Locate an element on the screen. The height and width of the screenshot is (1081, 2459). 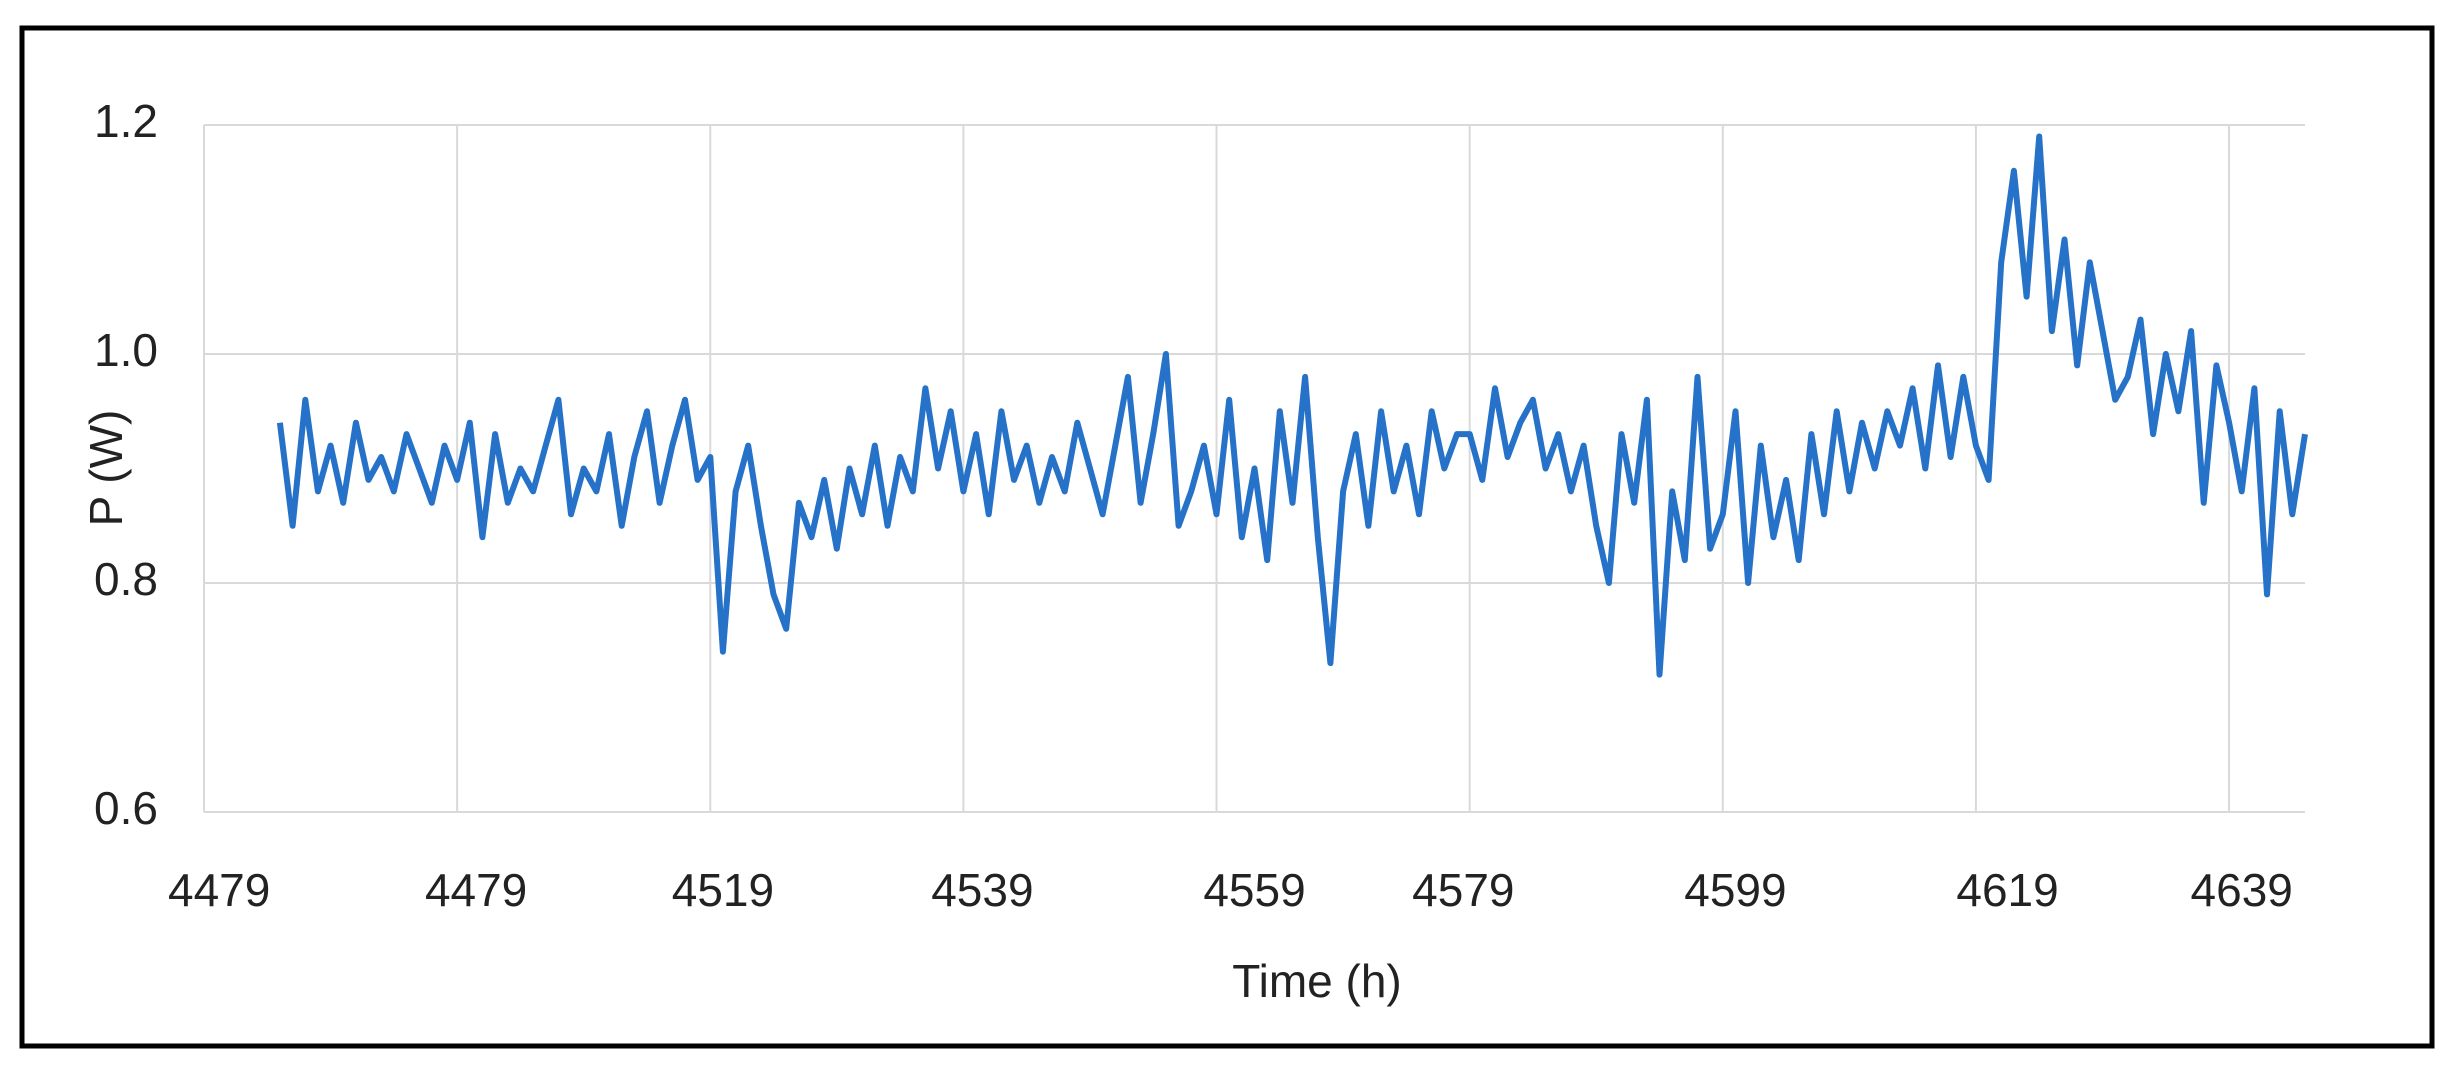
y-axis-title: P (W) is located at coordinates (106, 468).